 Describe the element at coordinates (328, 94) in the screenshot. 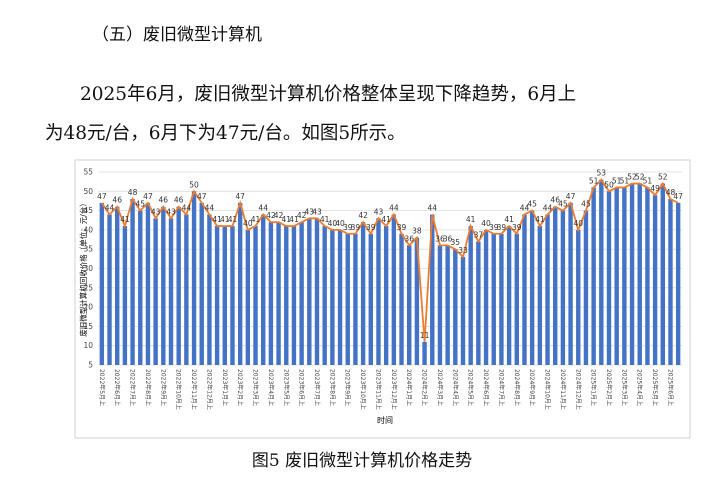

I see `paragraph-line: 2025年6月，废旧微型计算机价格整体呈现下降趋势，6月上` at that location.